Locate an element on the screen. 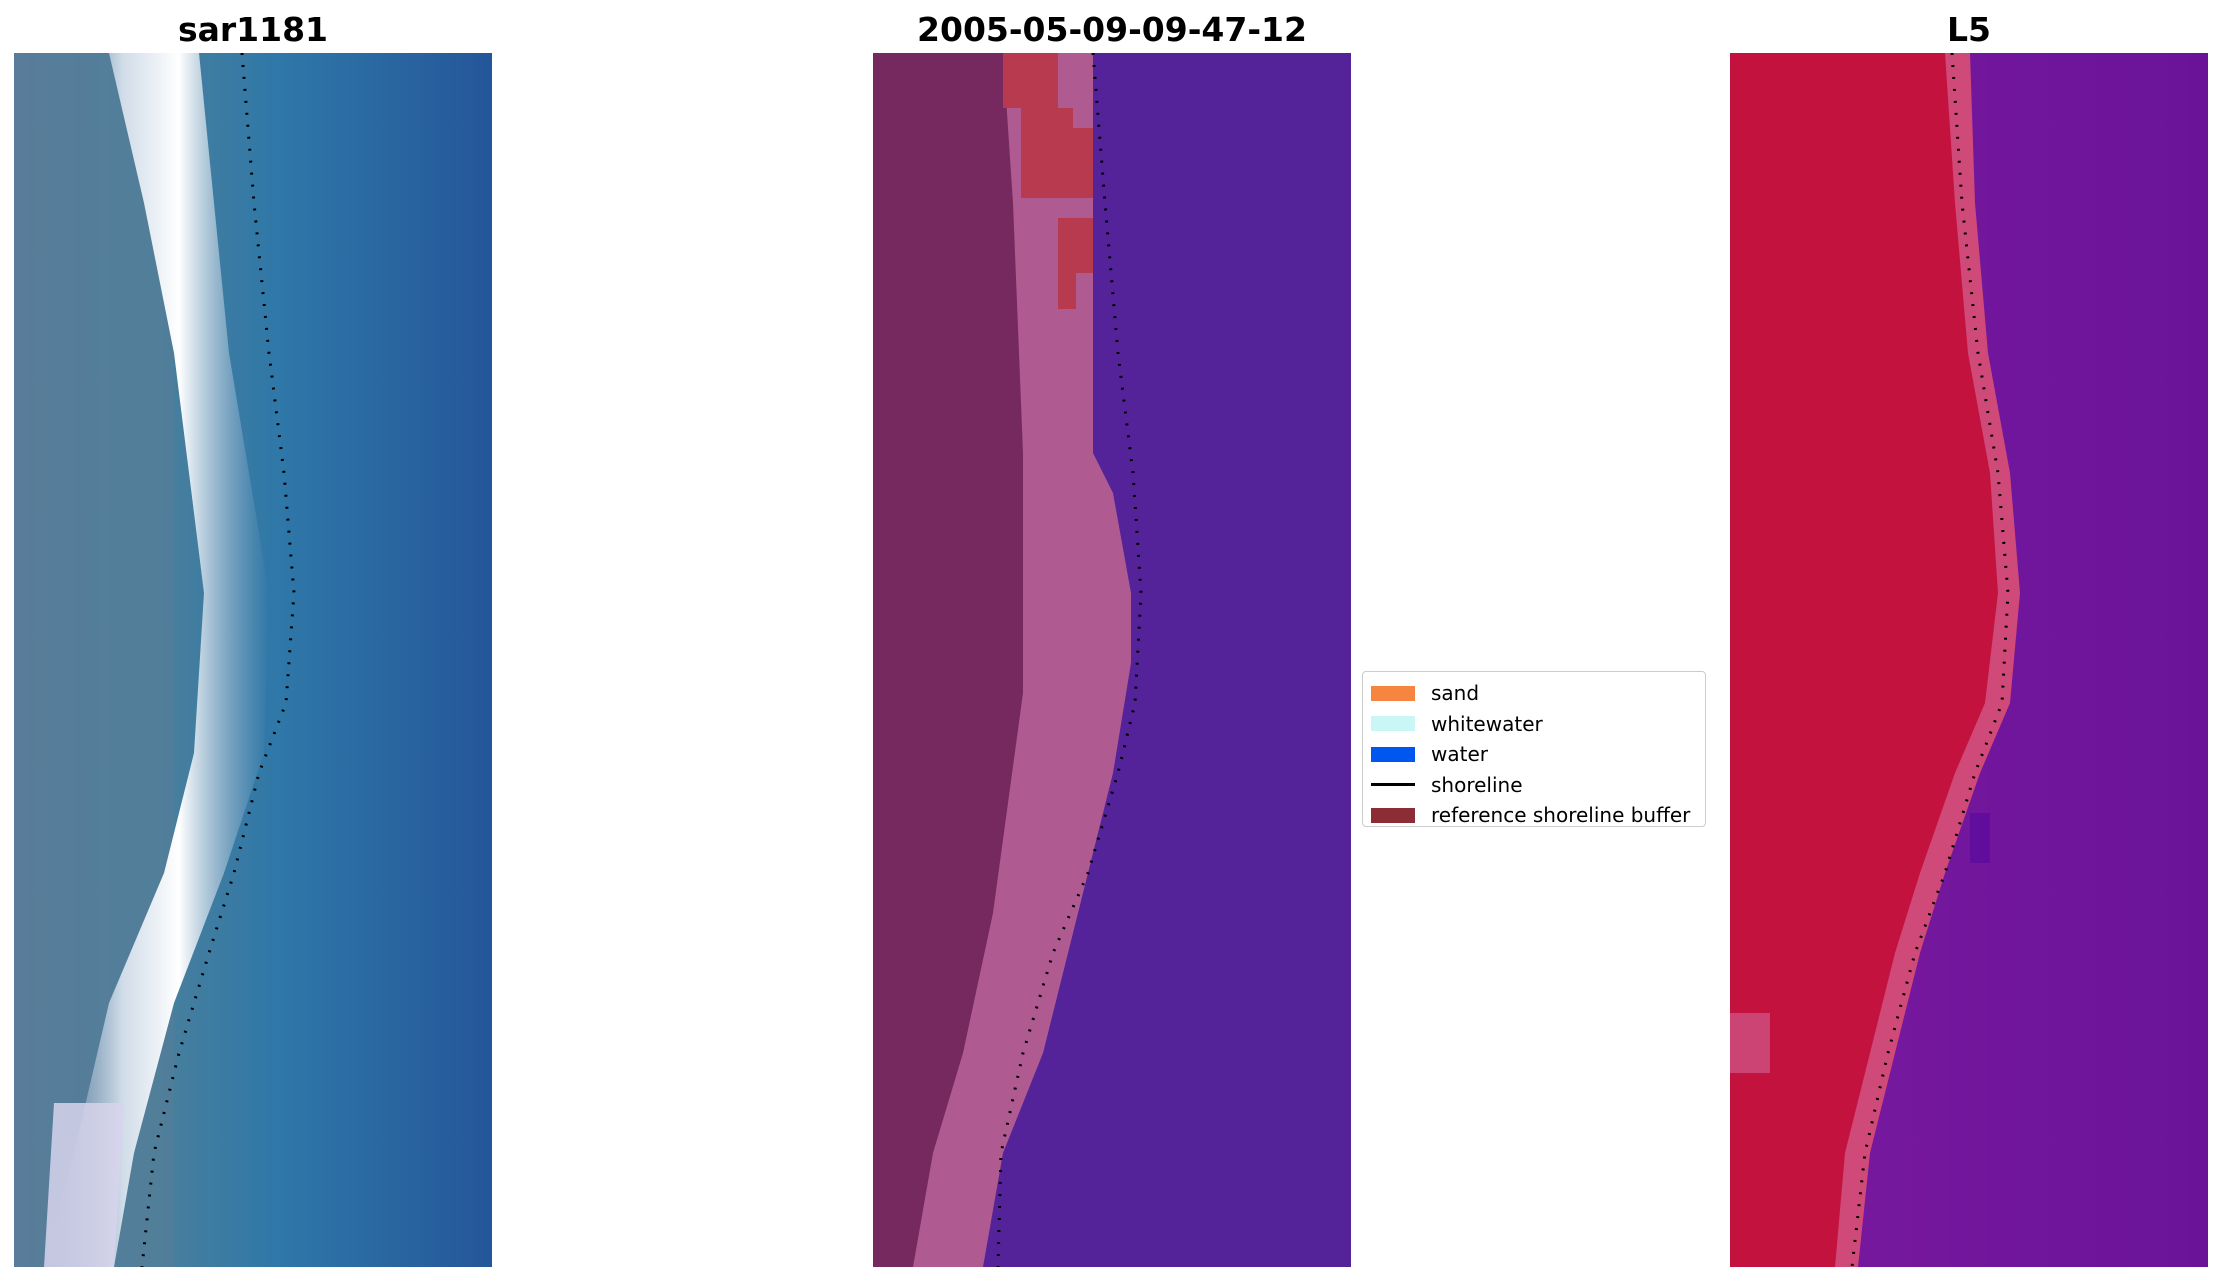  legend-item-reference-buffer: reference shoreline buffer is located at coordinates (1534, 815).